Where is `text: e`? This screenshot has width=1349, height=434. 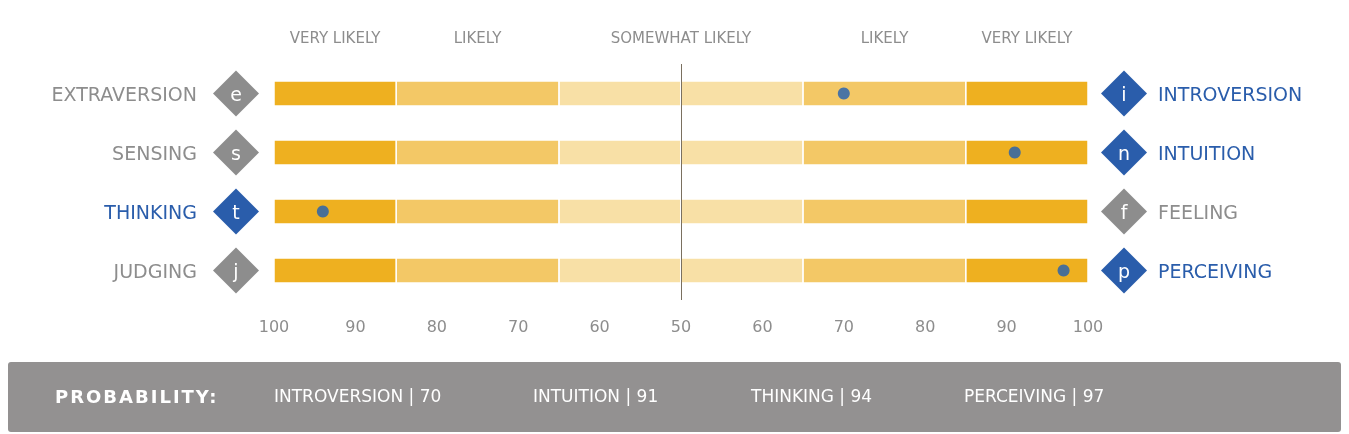 text: e is located at coordinates (236, 93).